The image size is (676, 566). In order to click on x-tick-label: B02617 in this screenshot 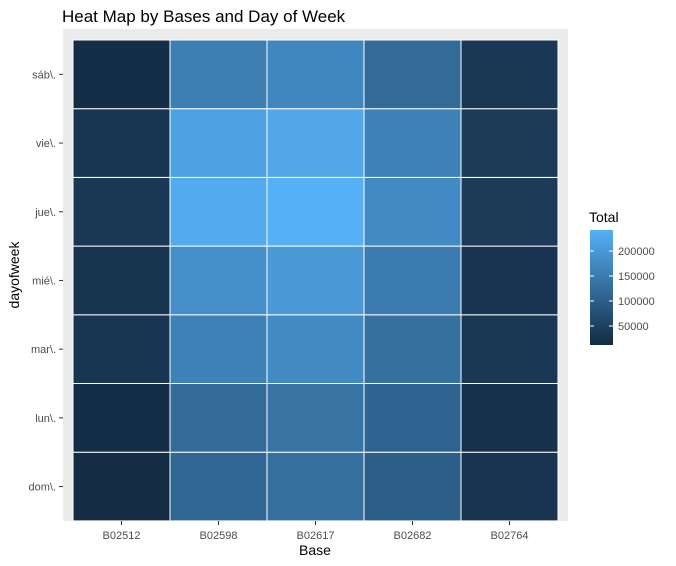, I will do `click(316, 536)`.